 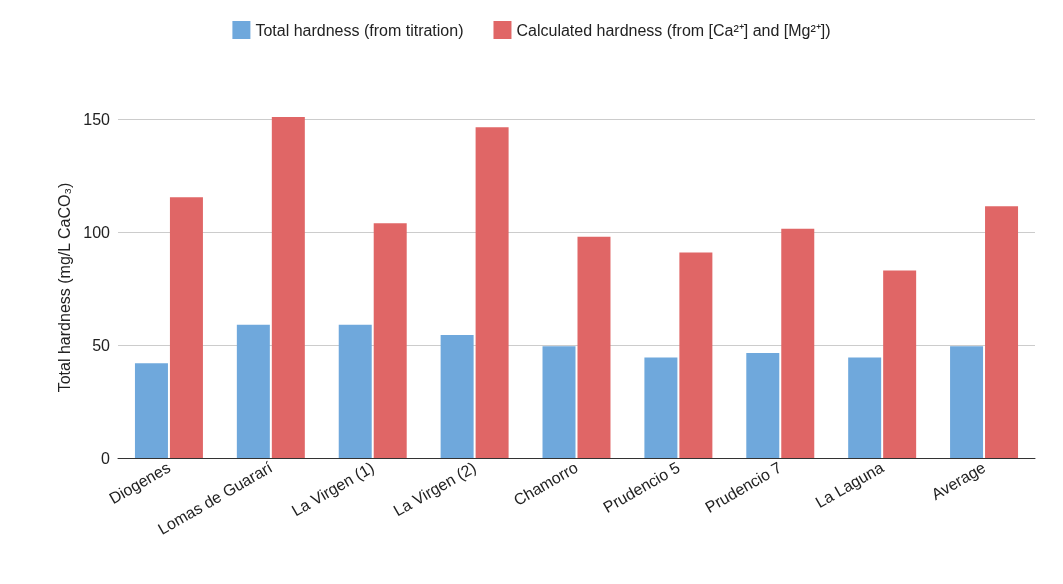 I want to click on y-tick-label: 50, so click(x=101, y=345).